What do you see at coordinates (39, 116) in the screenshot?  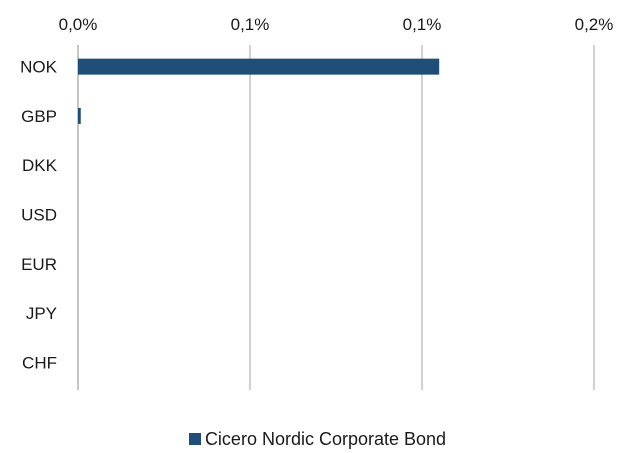 I see `category-label: GBP` at bounding box center [39, 116].